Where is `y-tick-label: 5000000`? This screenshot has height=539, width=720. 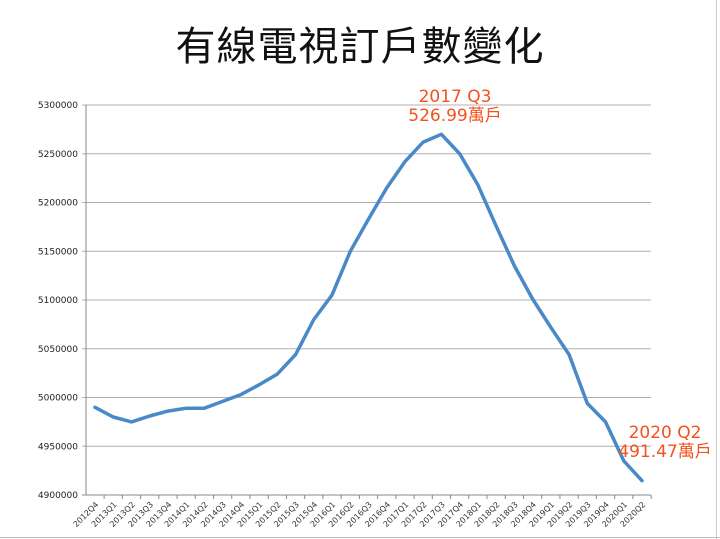 y-tick-label: 5000000 is located at coordinates (58, 399).